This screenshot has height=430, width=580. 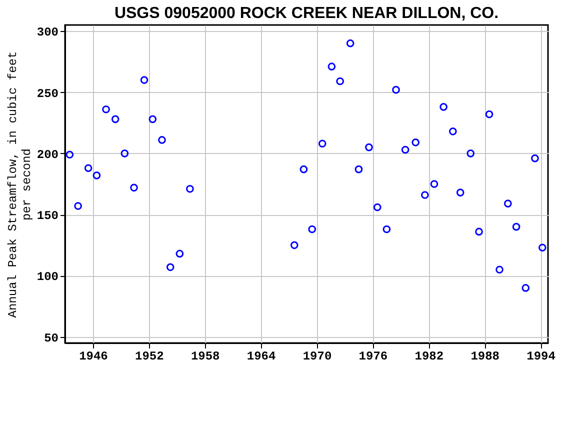 I want to click on x-tick-label: 1970, so click(x=317, y=357).